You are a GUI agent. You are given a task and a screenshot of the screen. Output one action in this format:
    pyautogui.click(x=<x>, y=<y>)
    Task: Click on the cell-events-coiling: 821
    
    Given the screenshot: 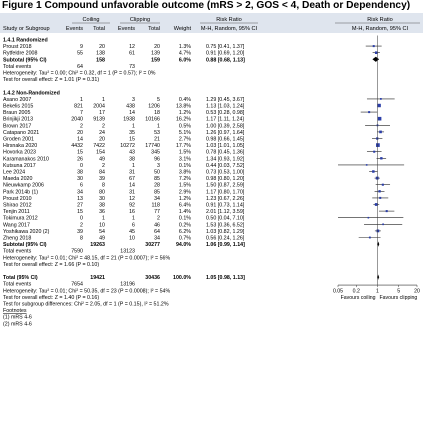 What is the action you would take?
    pyautogui.click(x=78, y=107)
    